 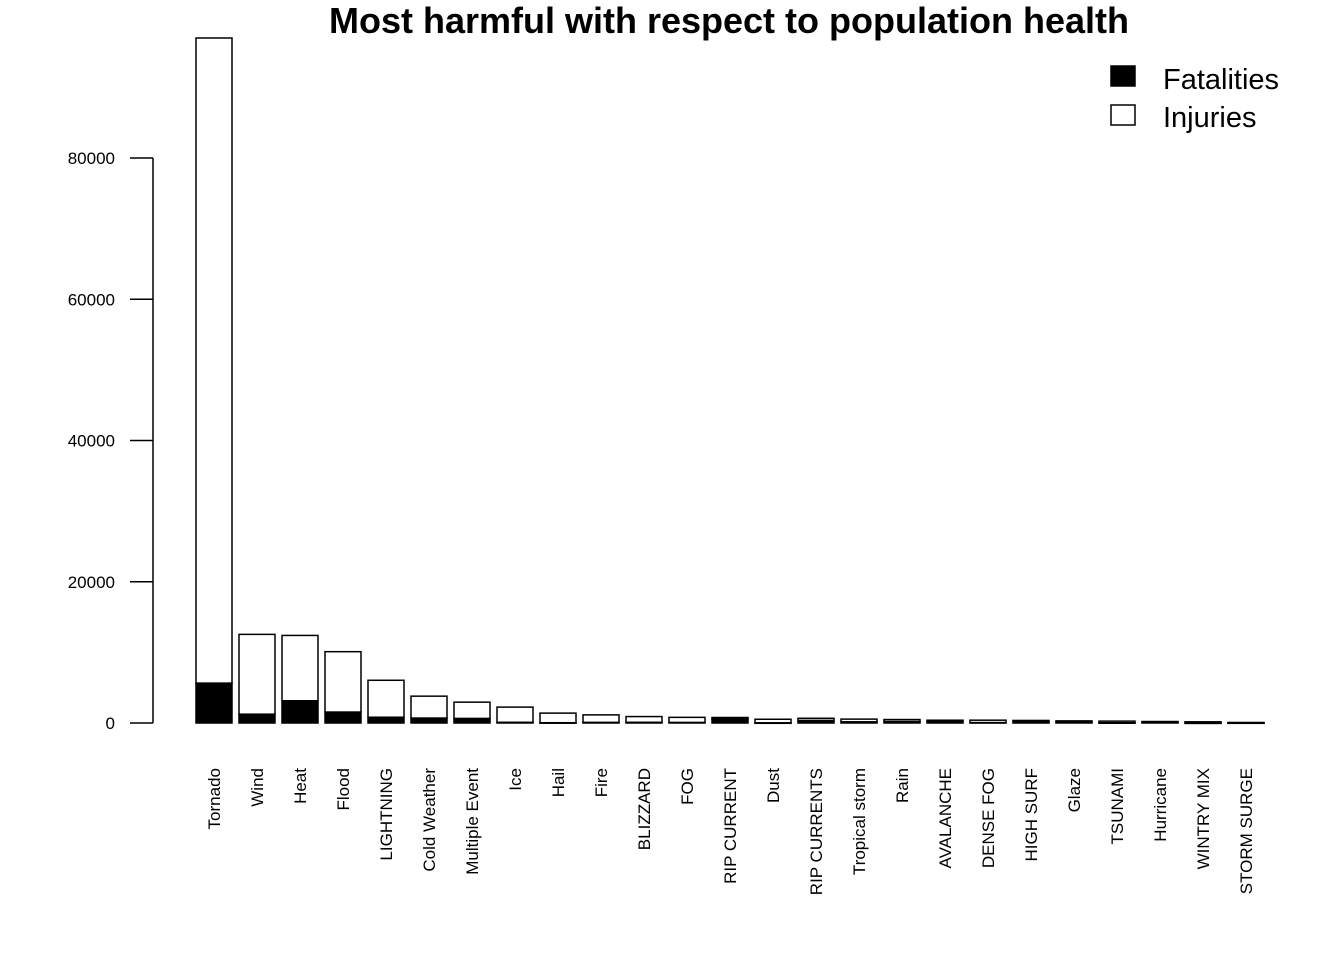 What do you see at coordinates (644, 809) in the screenshot?
I see `x-tick-label: BLIZZARD` at bounding box center [644, 809].